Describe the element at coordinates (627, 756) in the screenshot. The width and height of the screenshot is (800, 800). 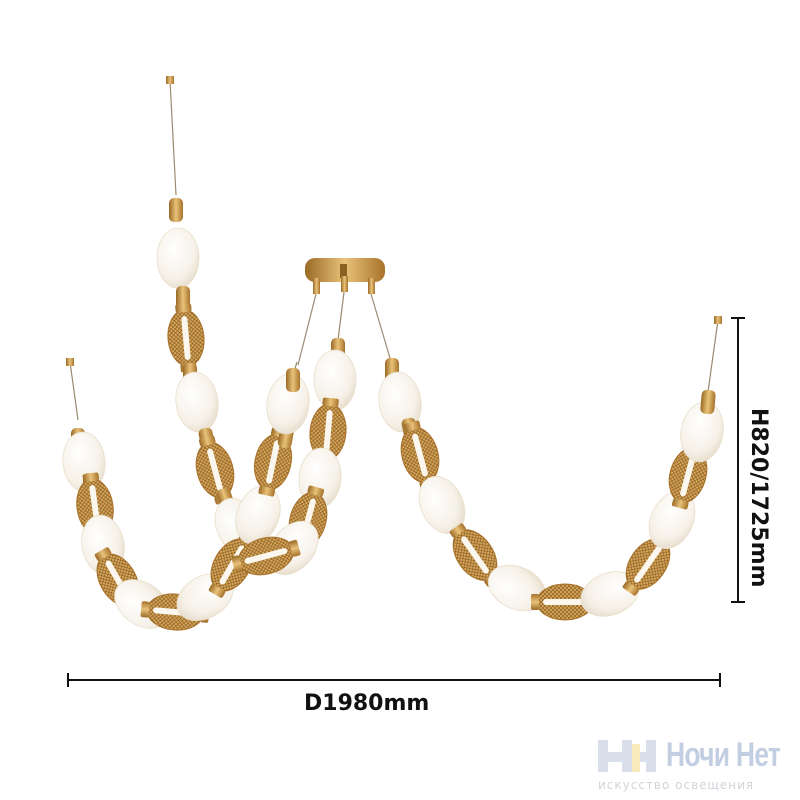
I see `logo-mark` at that location.